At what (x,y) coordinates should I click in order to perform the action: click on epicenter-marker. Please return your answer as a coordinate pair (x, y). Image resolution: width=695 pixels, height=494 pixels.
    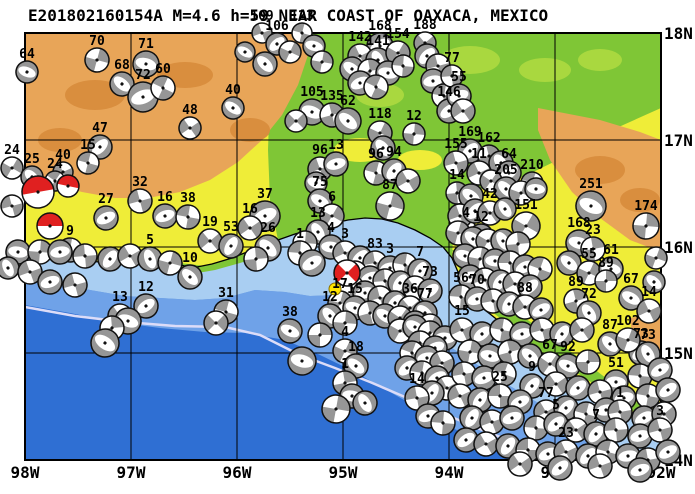
    Looking at the image, I should click on (335, 289).